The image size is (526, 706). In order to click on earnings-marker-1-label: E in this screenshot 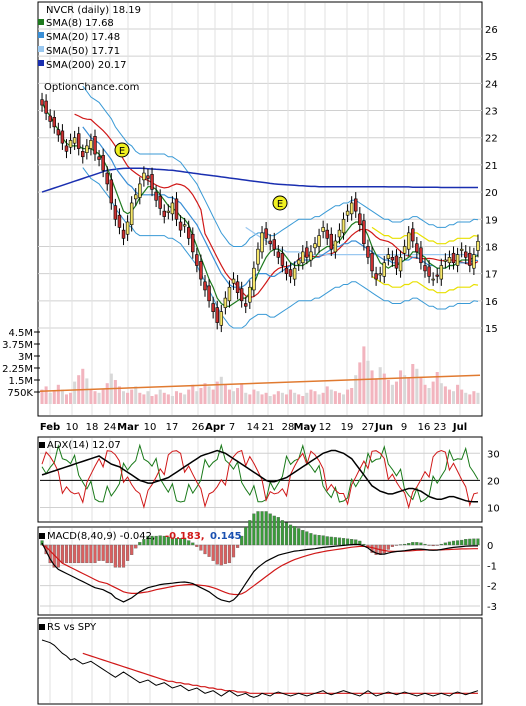, I will do `click(122, 151)`.